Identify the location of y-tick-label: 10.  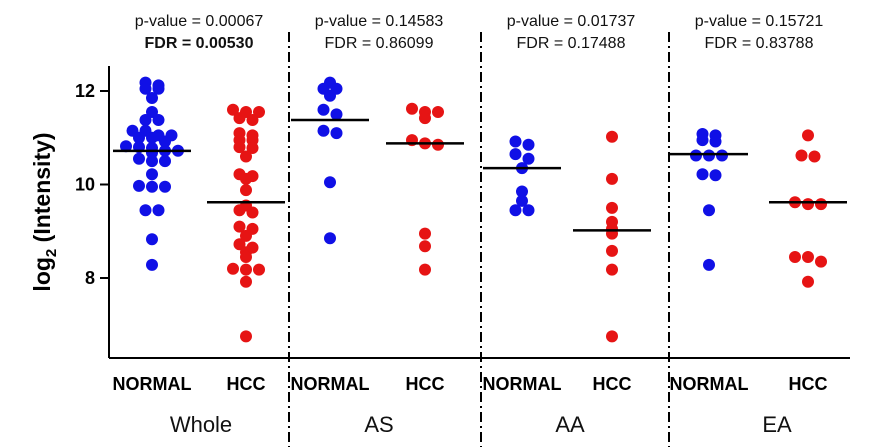
(85, 185).